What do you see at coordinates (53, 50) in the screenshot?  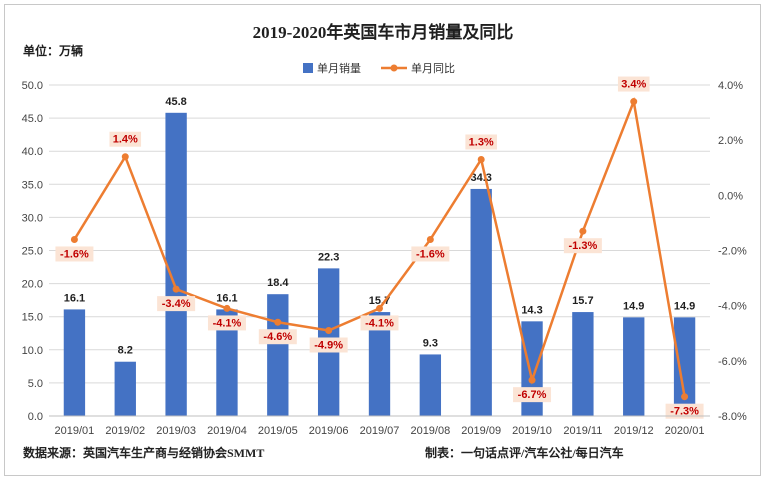 I see `unit-label: 单位：万辆` at bounding box center [53, 50].